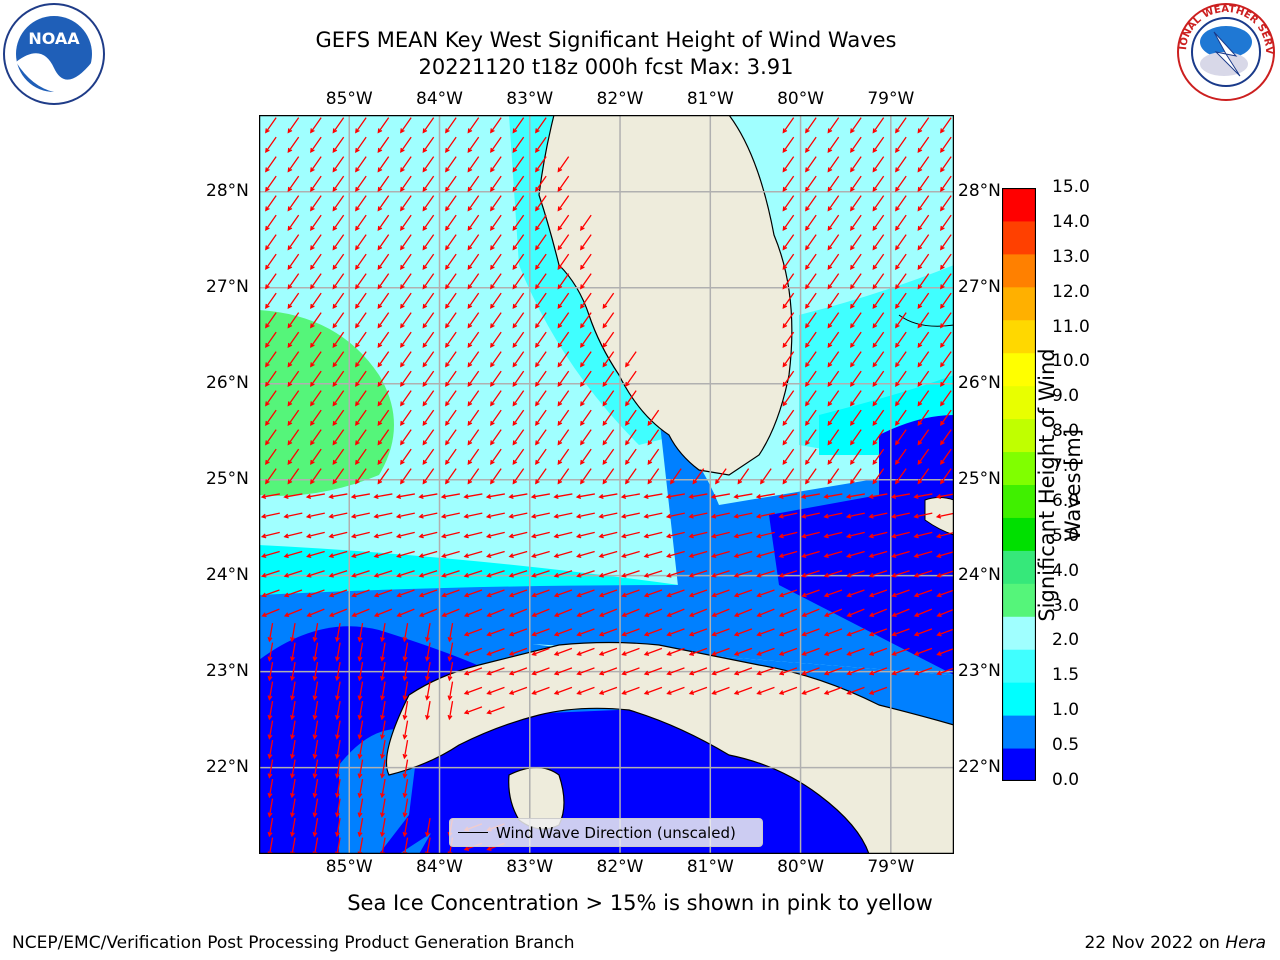 Image resolution: width=1280 pixels, height=960 pixels. I want to click on lat-label: 26°N, so click(227, 382).